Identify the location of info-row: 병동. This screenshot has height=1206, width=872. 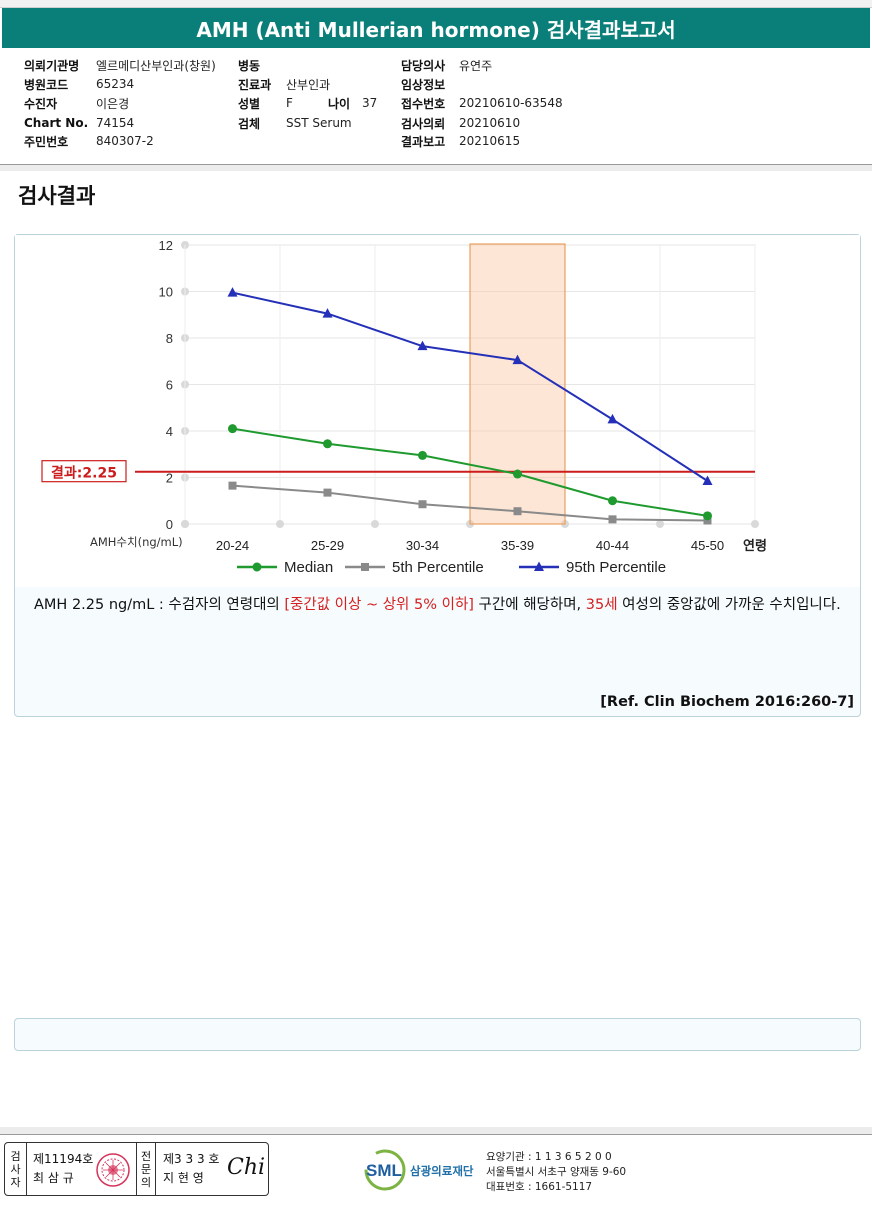
(262, 65).